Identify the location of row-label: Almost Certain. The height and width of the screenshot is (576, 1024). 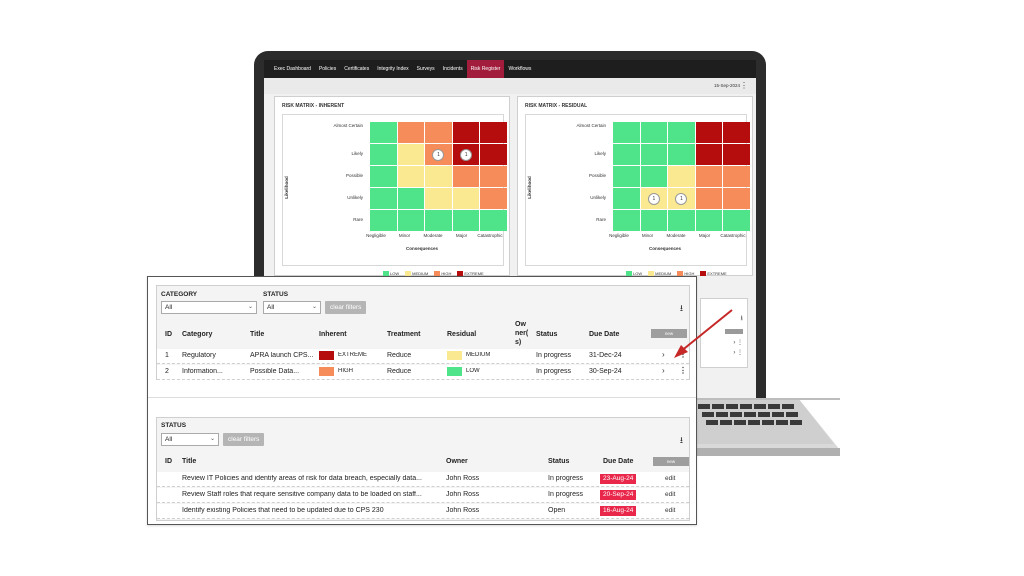
(591, 125).